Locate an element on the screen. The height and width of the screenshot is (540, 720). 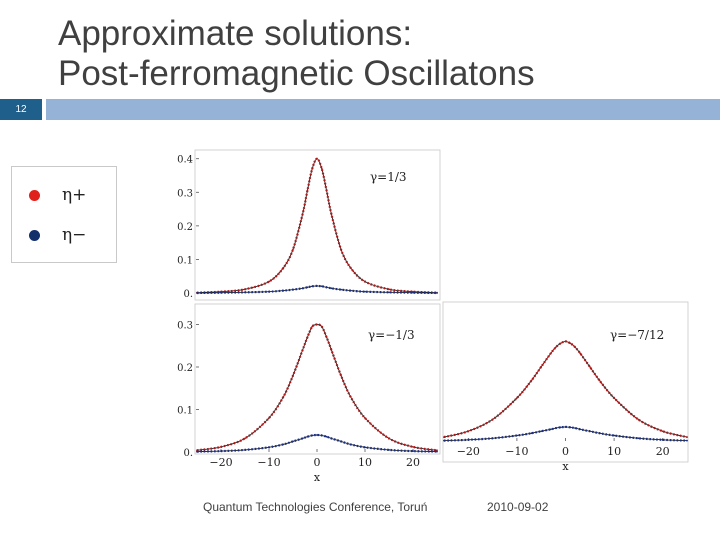
legend-label-eta-plus: η+ is located at coordinates (74, 195).